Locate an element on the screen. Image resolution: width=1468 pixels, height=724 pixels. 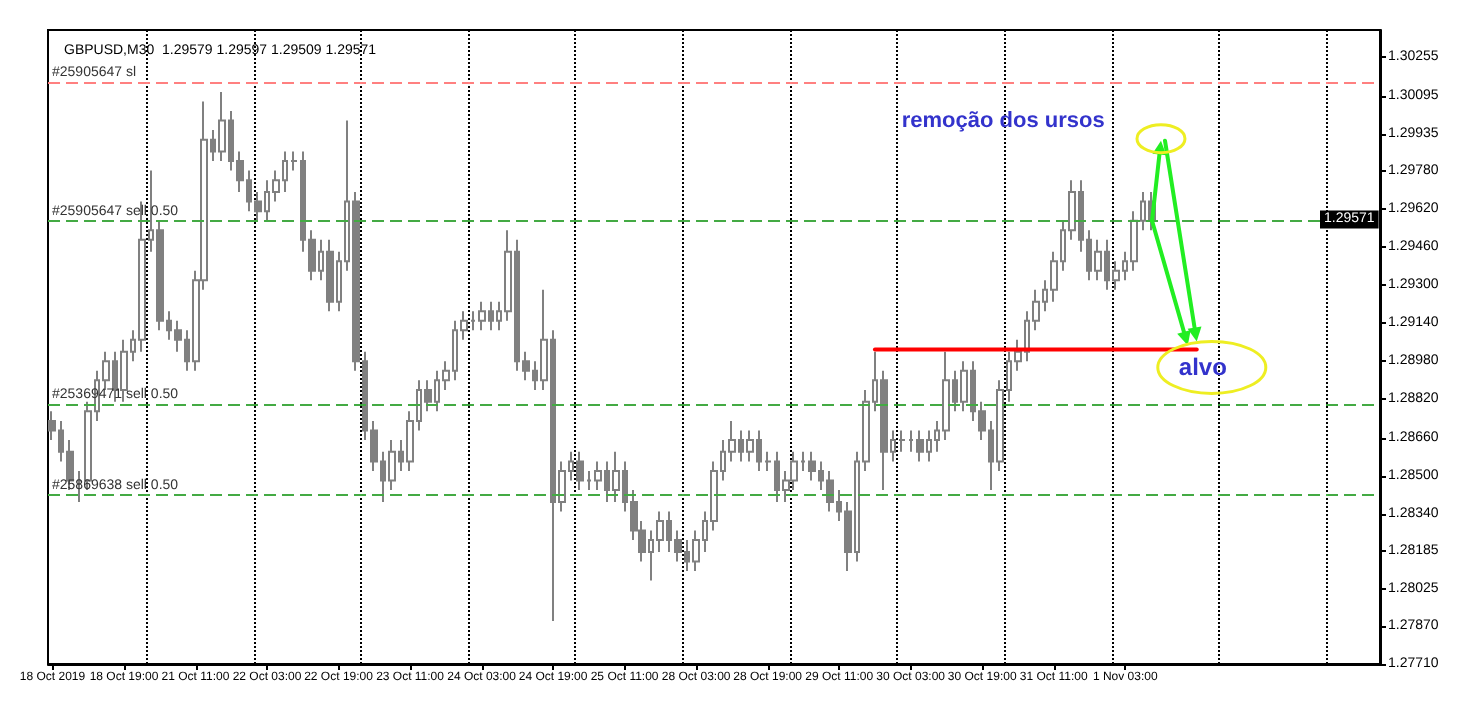
annotation: remoção dos ursos is located at coordinates (1003, 121).